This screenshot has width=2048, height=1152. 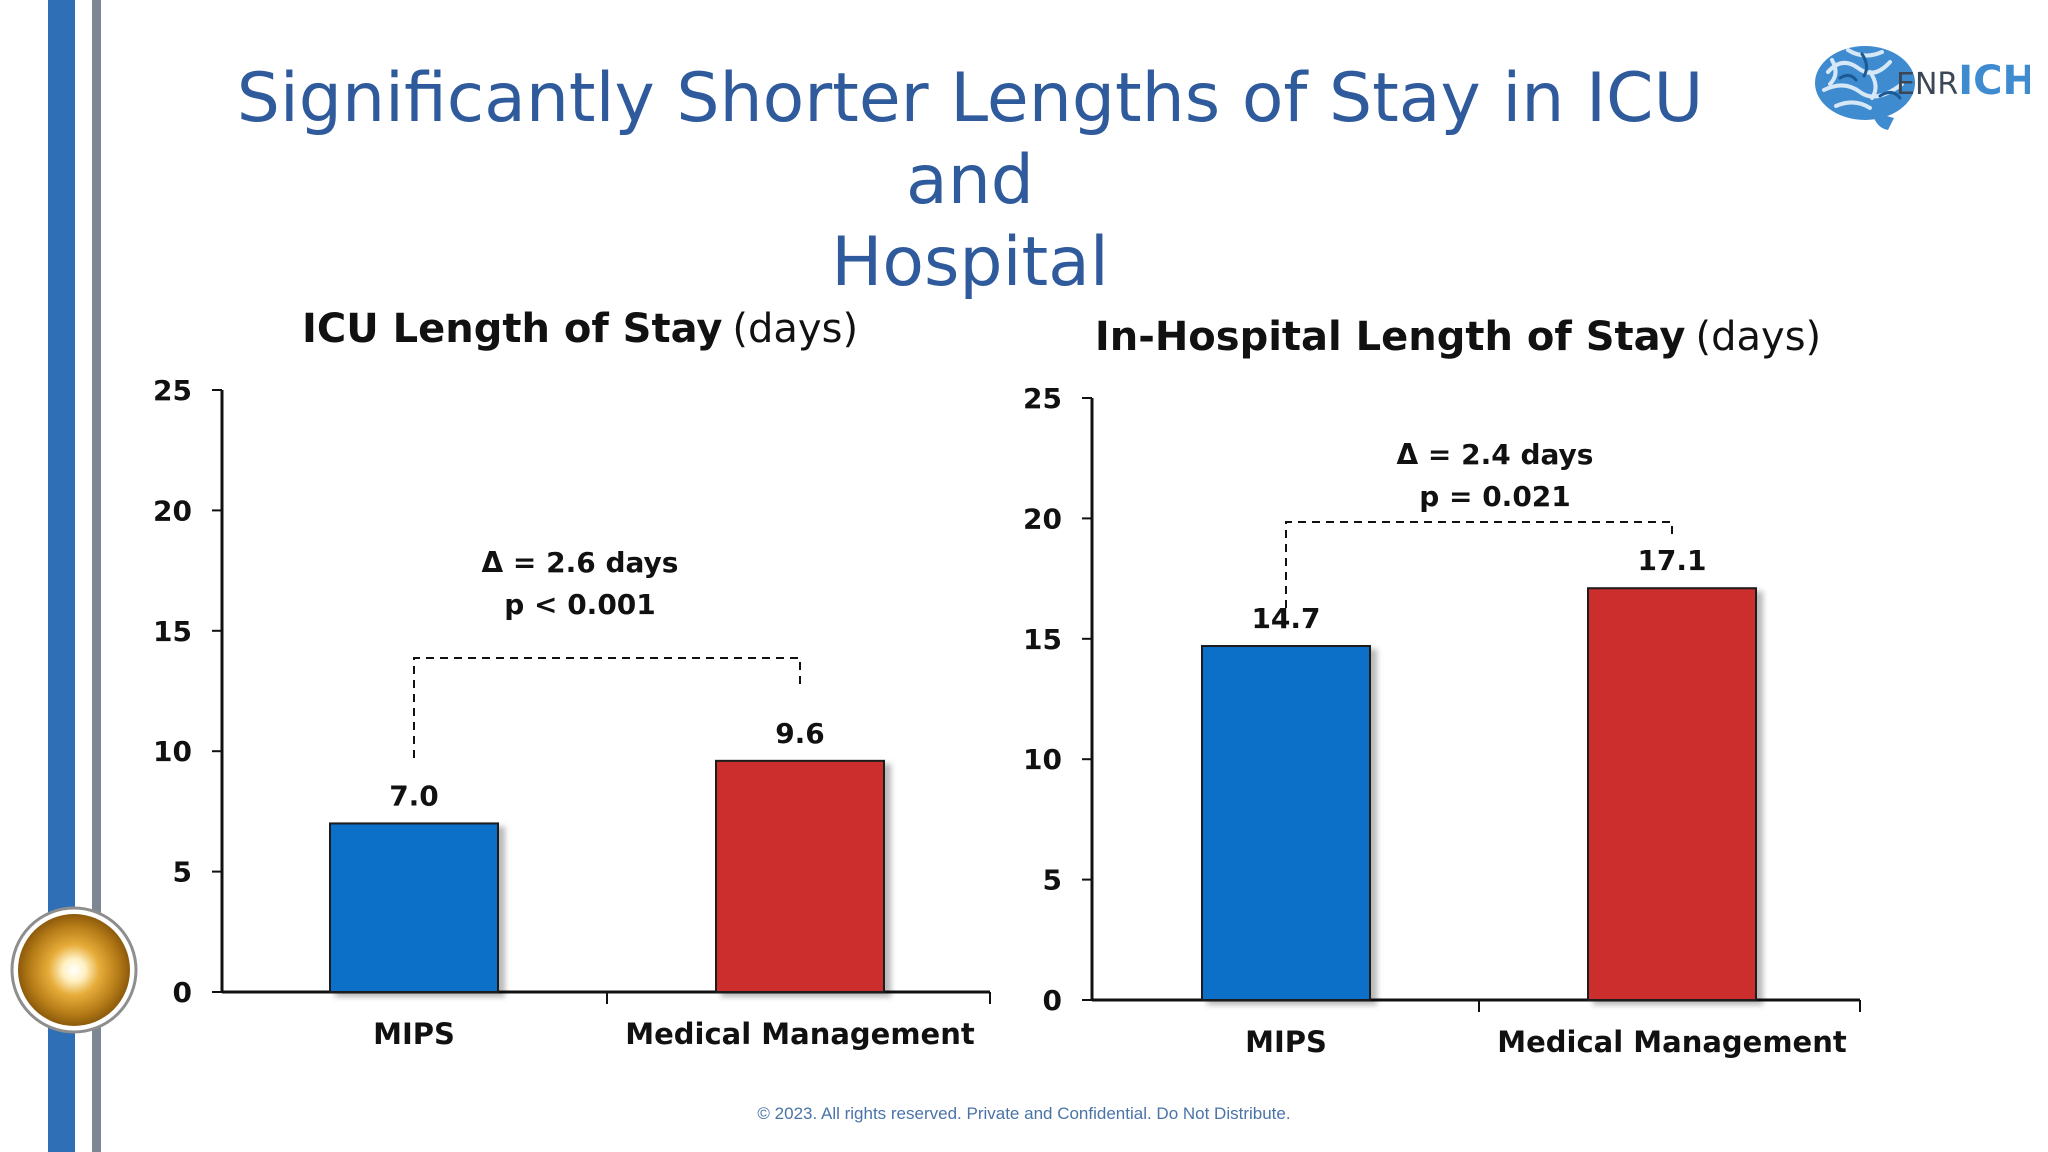 I want to click on icu-category-label: MIPS, so click(x=414, y=1034).